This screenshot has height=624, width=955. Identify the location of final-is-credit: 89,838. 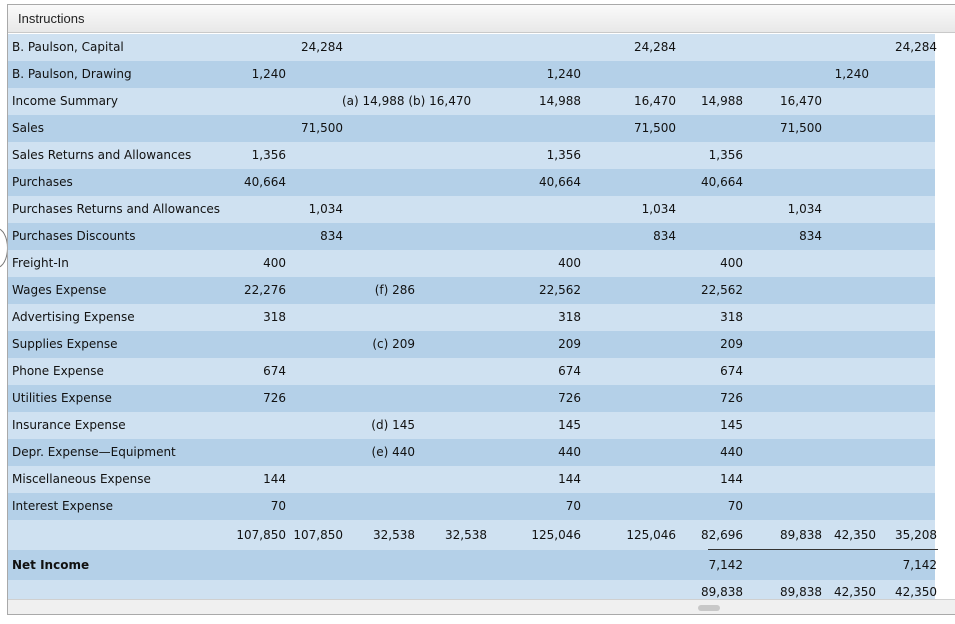
(801, 592).